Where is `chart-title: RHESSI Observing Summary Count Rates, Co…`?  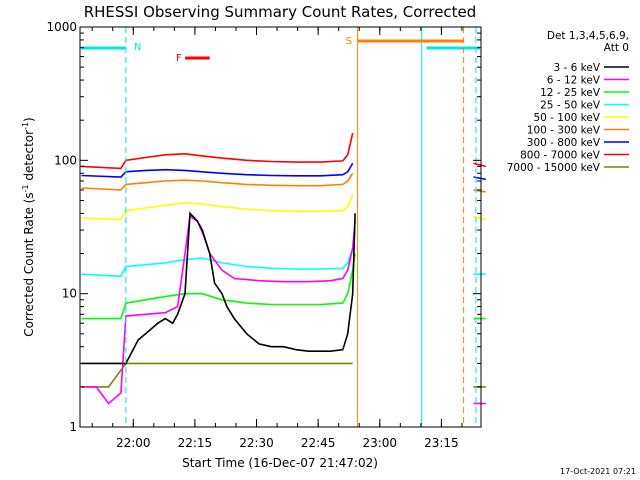
chart-title: RHESSI Observing Summary Count Rates, Co… is located at coordinates (280, 12).